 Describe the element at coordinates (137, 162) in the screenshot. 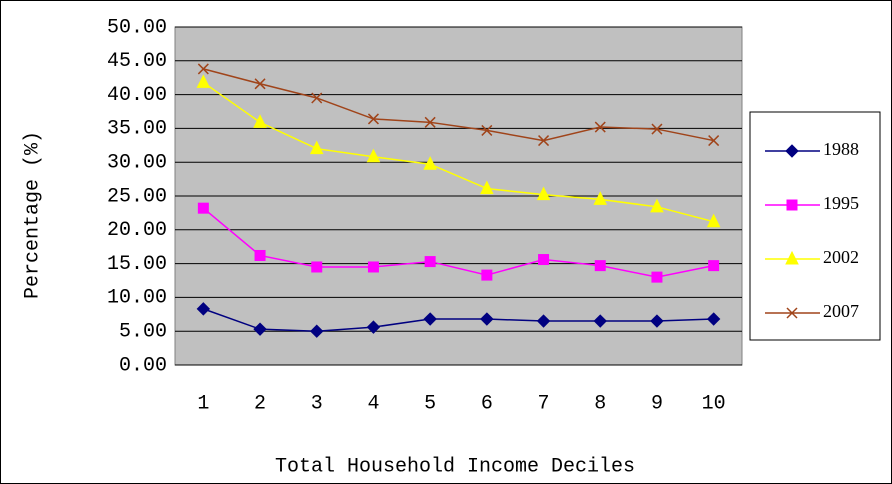

I see `y-tick-label: 30.00` at that location.